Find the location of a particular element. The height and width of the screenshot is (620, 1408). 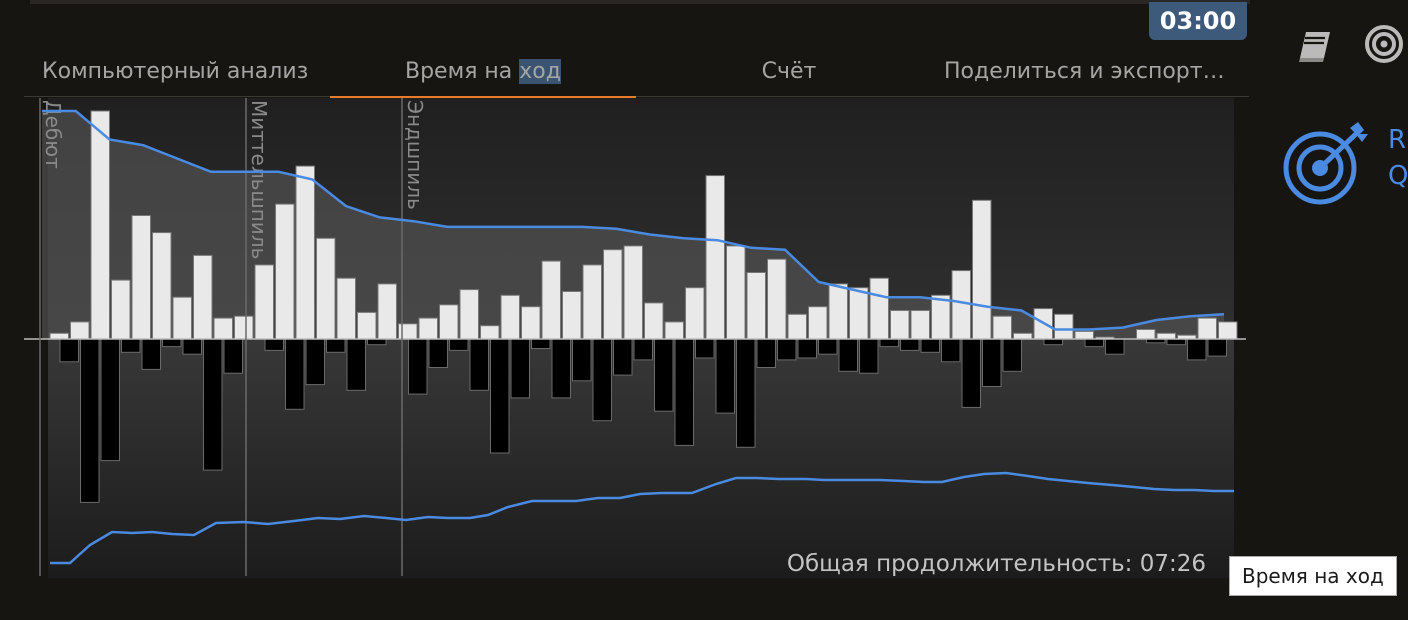

target-icon is located at coordinates (1384, 44).